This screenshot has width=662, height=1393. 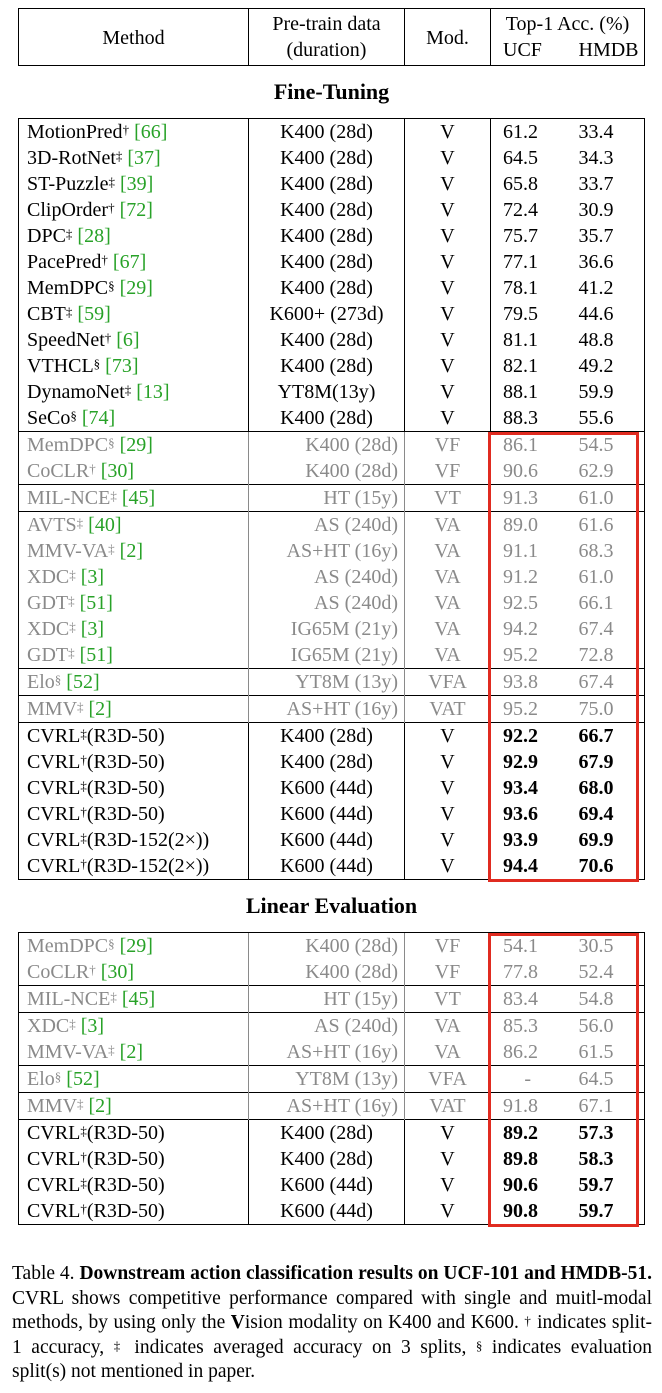 I want to click on table-row: 3D-RotNet‡ [37] K400 (28d) V 64.5 34.3, so click(x=331, y=158).